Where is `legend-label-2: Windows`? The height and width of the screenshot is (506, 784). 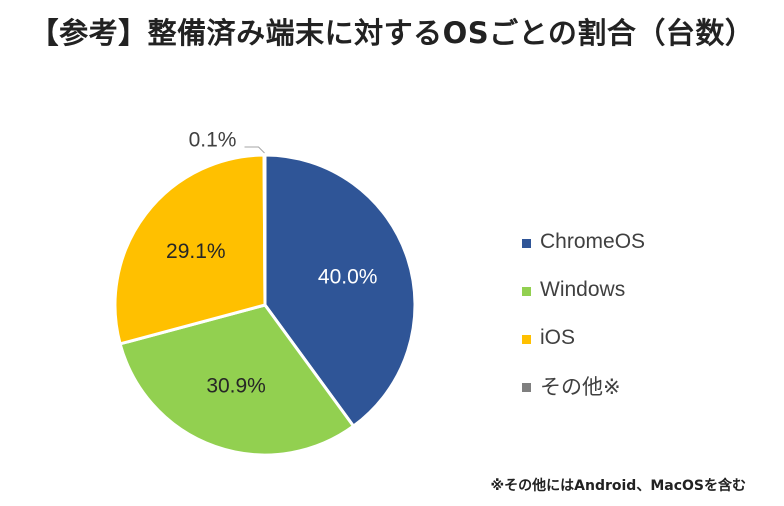 legend-label-2: Windows is located at coordinates (583, 289).